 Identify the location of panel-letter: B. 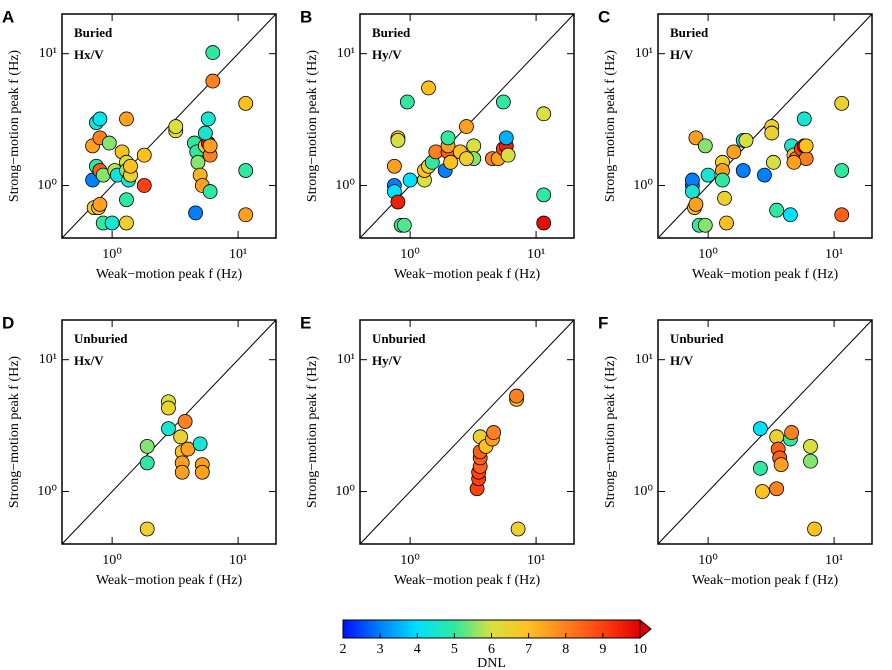
(306, 16).